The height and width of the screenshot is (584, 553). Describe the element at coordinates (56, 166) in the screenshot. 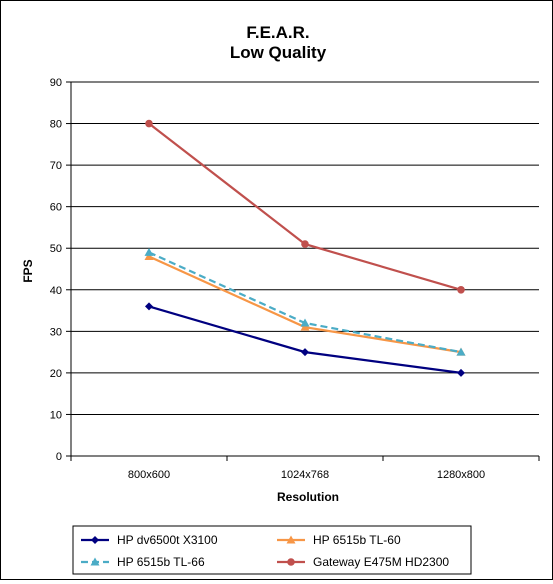

I see `y-tick-label: 70` at that location.